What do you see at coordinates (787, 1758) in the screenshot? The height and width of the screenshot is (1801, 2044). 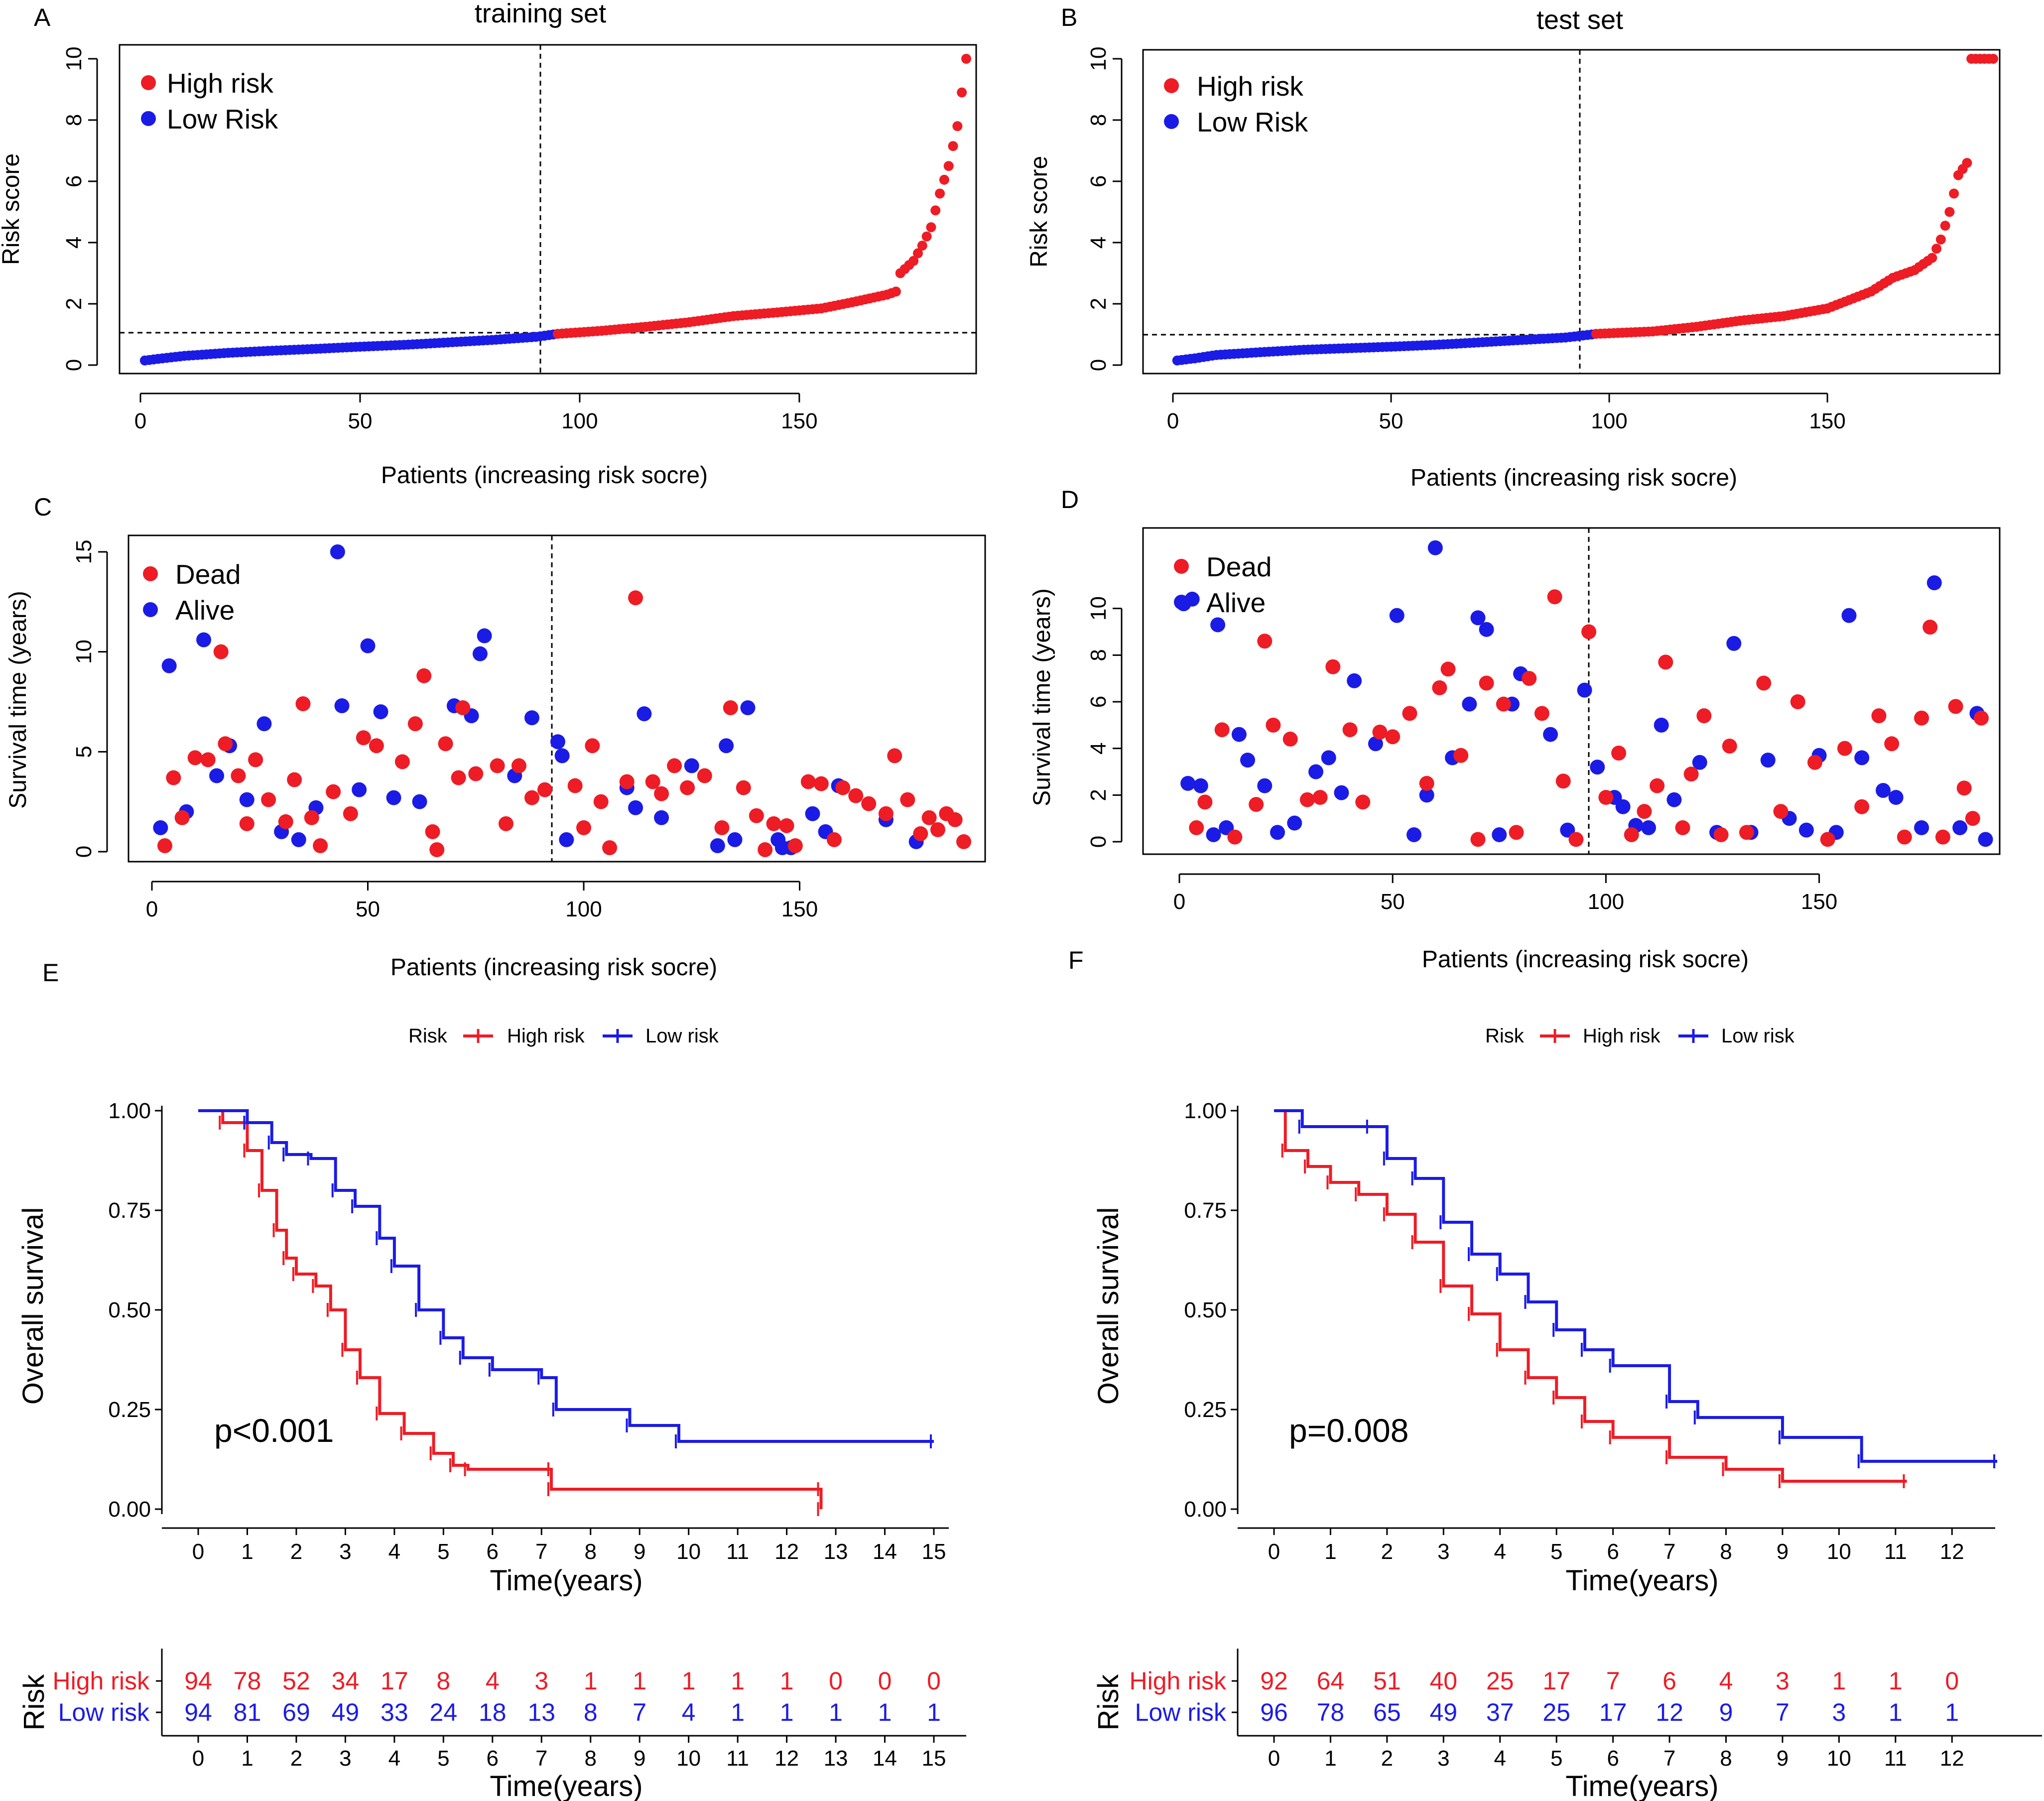 I see `chart-e-table-xtick-label: 12` at bounding box center [787, 1758].